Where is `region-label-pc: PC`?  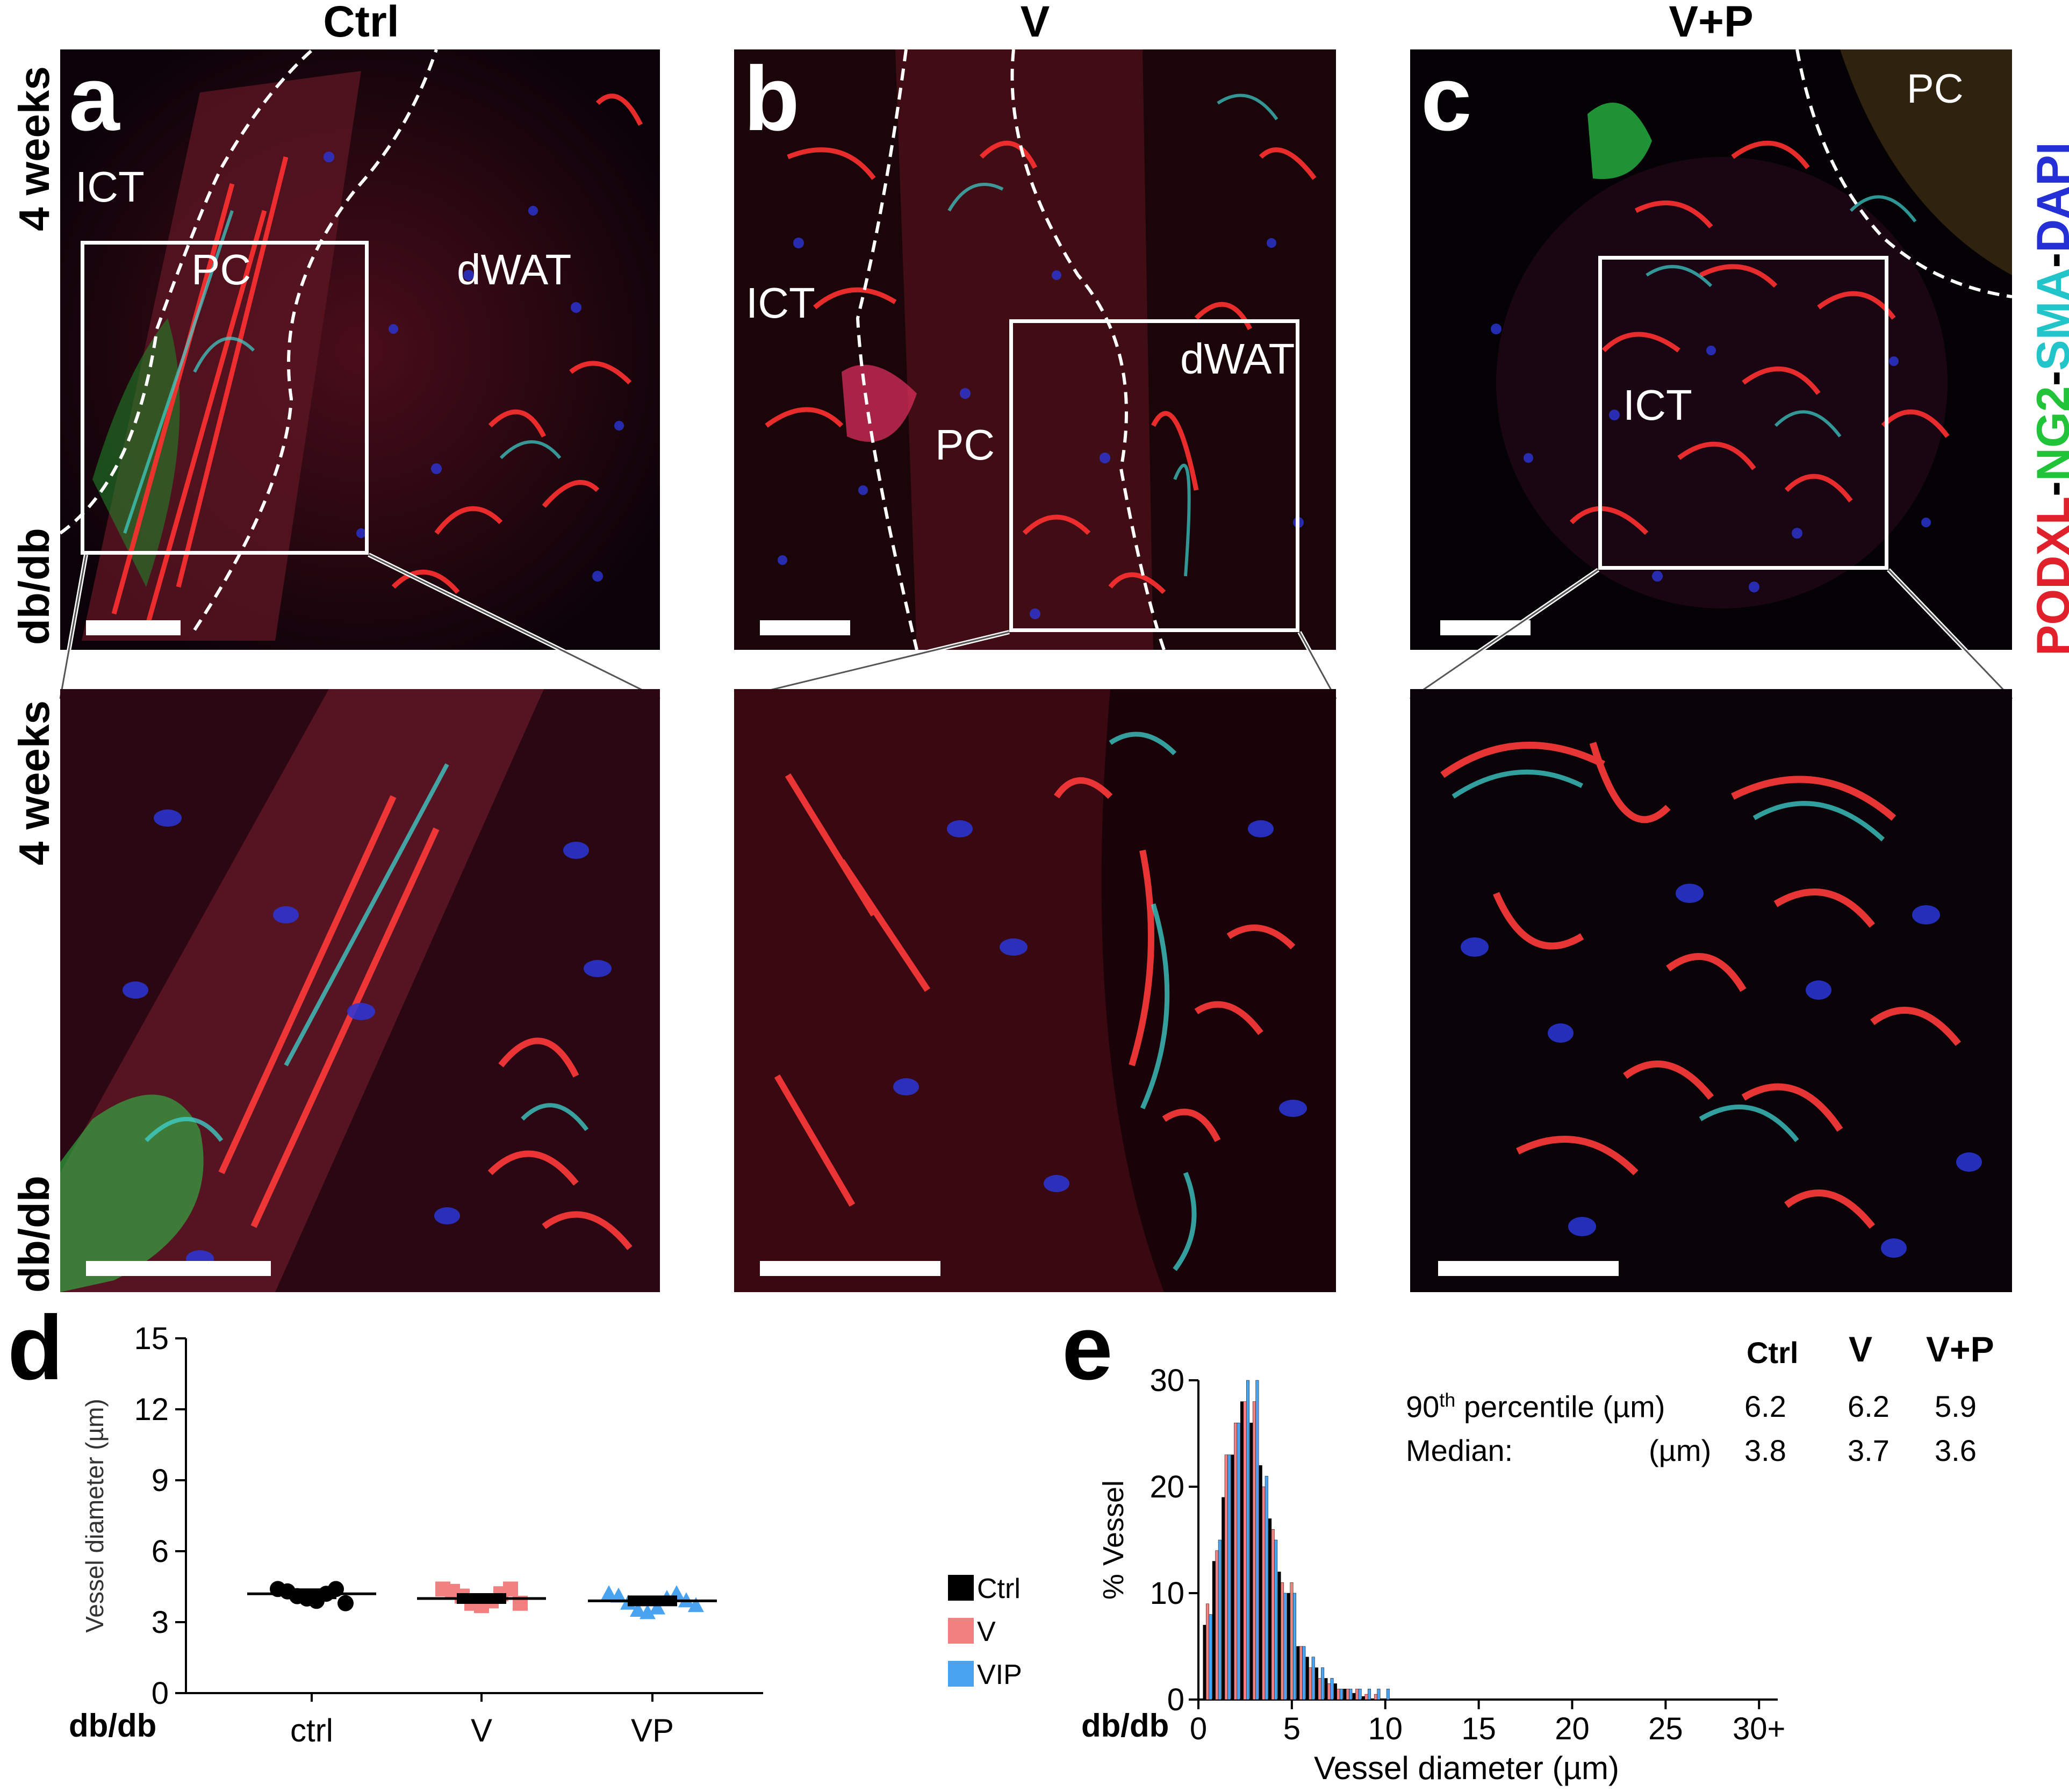 region-label-pc: PC is located at coordinates (221, 269).